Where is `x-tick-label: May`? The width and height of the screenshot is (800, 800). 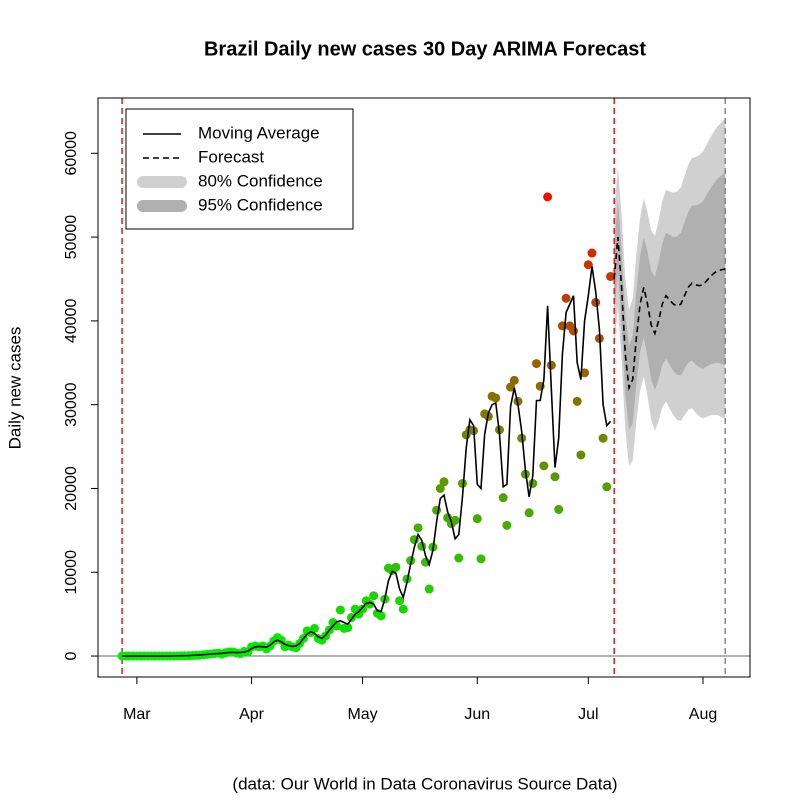 x-tick-label: May is located at coordinates (362, 714).